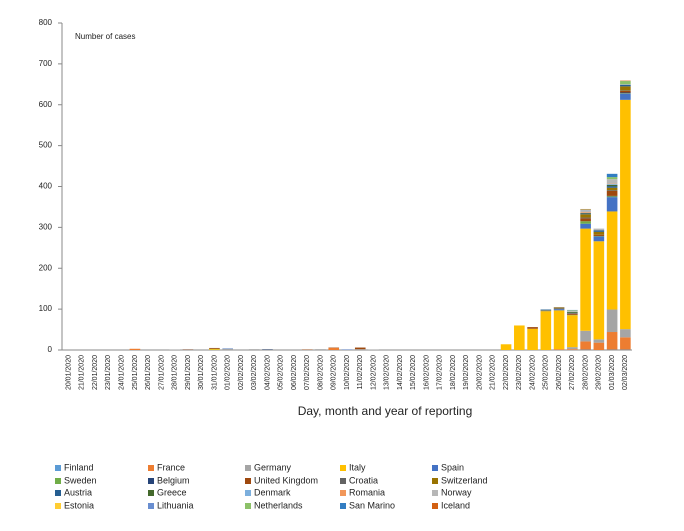 Image resolution: width=684 pixels, height=531 pixels. What do you see at coordinates (82, 372) in the screenshot?
I see `x-tick-label: 21/01/2020` at bounding box center [82, 372].